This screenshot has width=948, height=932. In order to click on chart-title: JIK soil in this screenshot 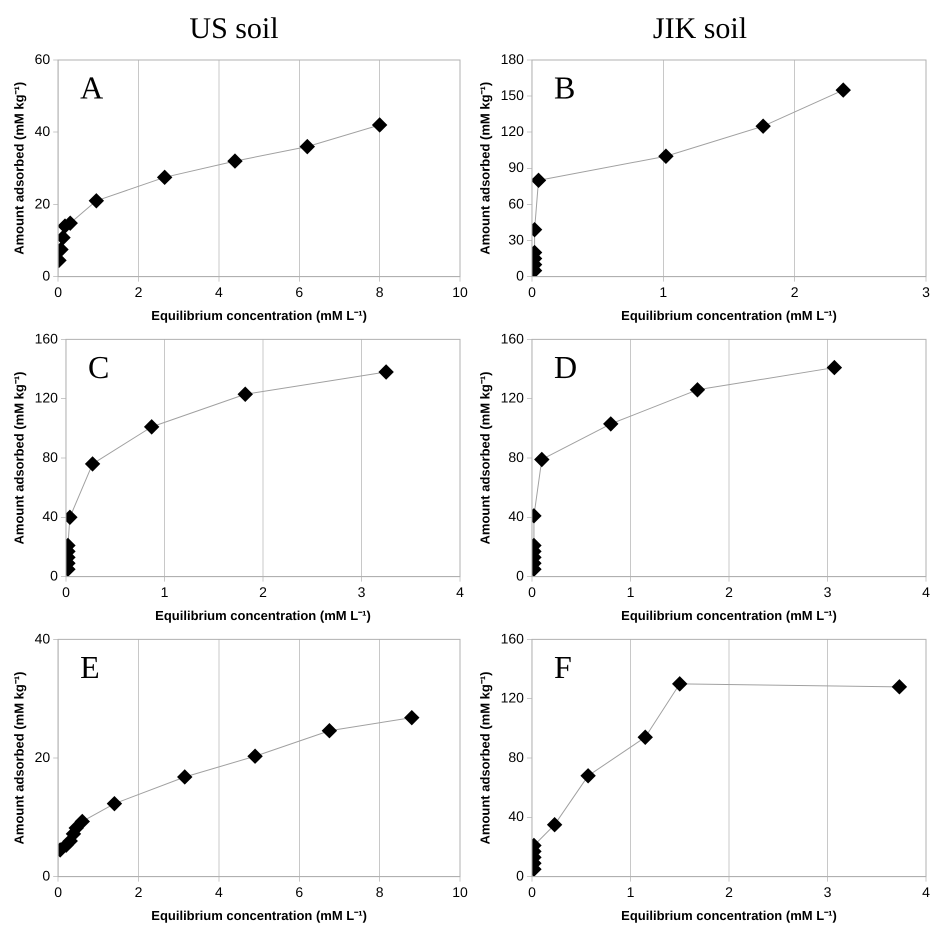, I will do `click(700, 28)`.